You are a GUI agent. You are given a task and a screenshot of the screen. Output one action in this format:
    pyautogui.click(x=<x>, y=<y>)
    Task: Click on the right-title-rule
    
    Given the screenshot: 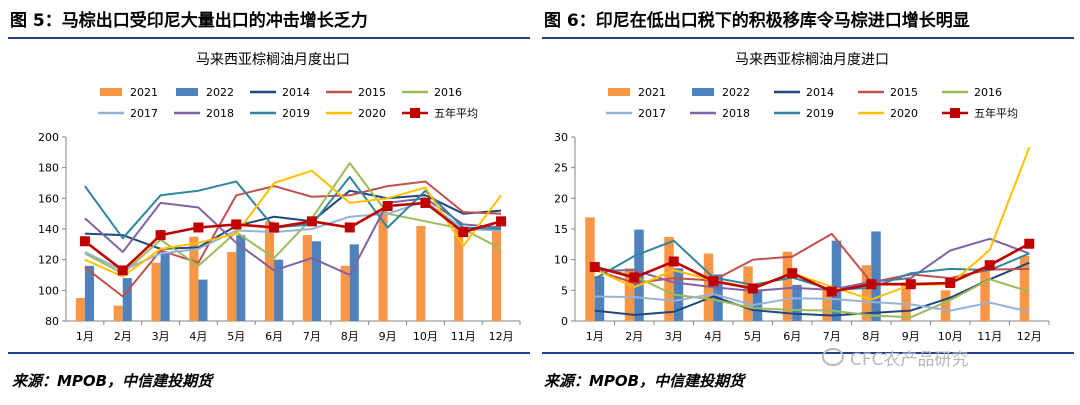 What is the action you would take?
    pyautogui.click(x=808, y=38)
    